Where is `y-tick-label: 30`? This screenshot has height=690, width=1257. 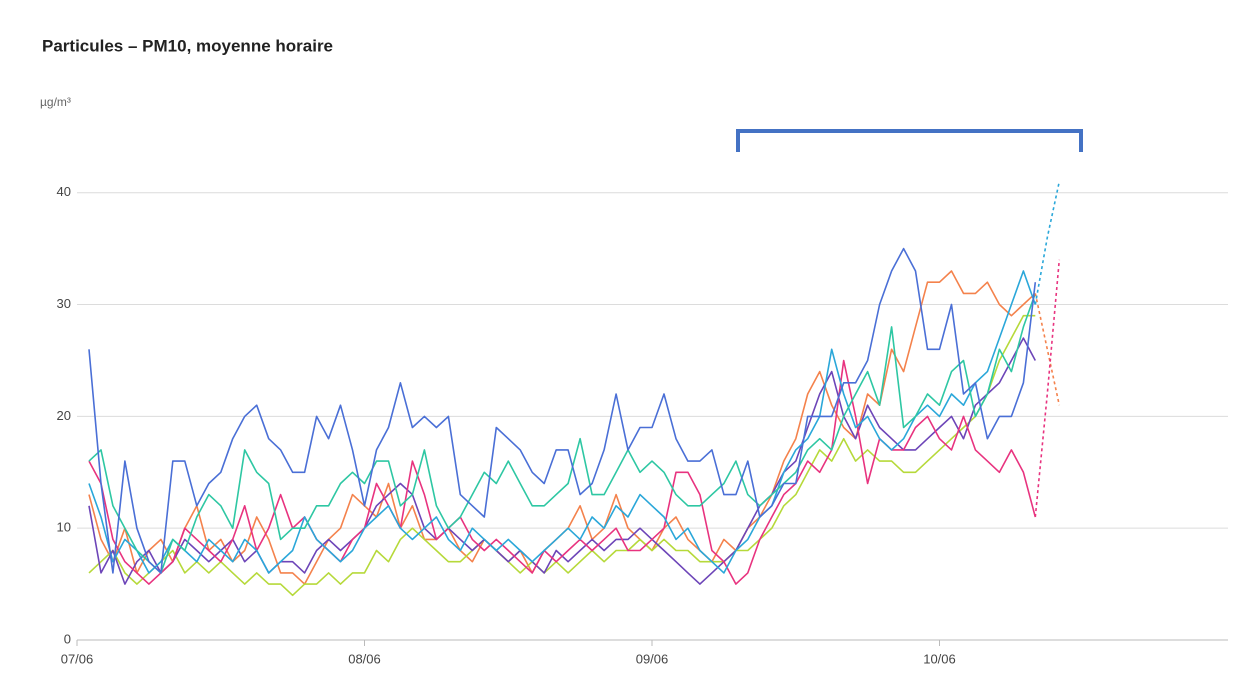
y-tick-label: 30 is located at coordinates (64, 303).